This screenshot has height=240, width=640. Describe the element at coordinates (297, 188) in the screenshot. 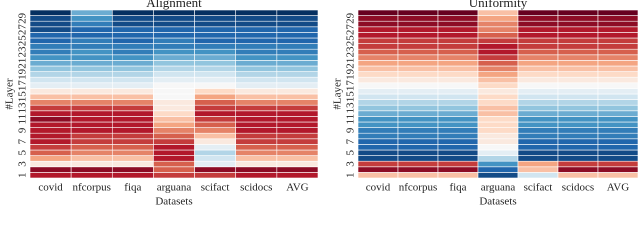

I see `x-tick-label: AVG` at that location.